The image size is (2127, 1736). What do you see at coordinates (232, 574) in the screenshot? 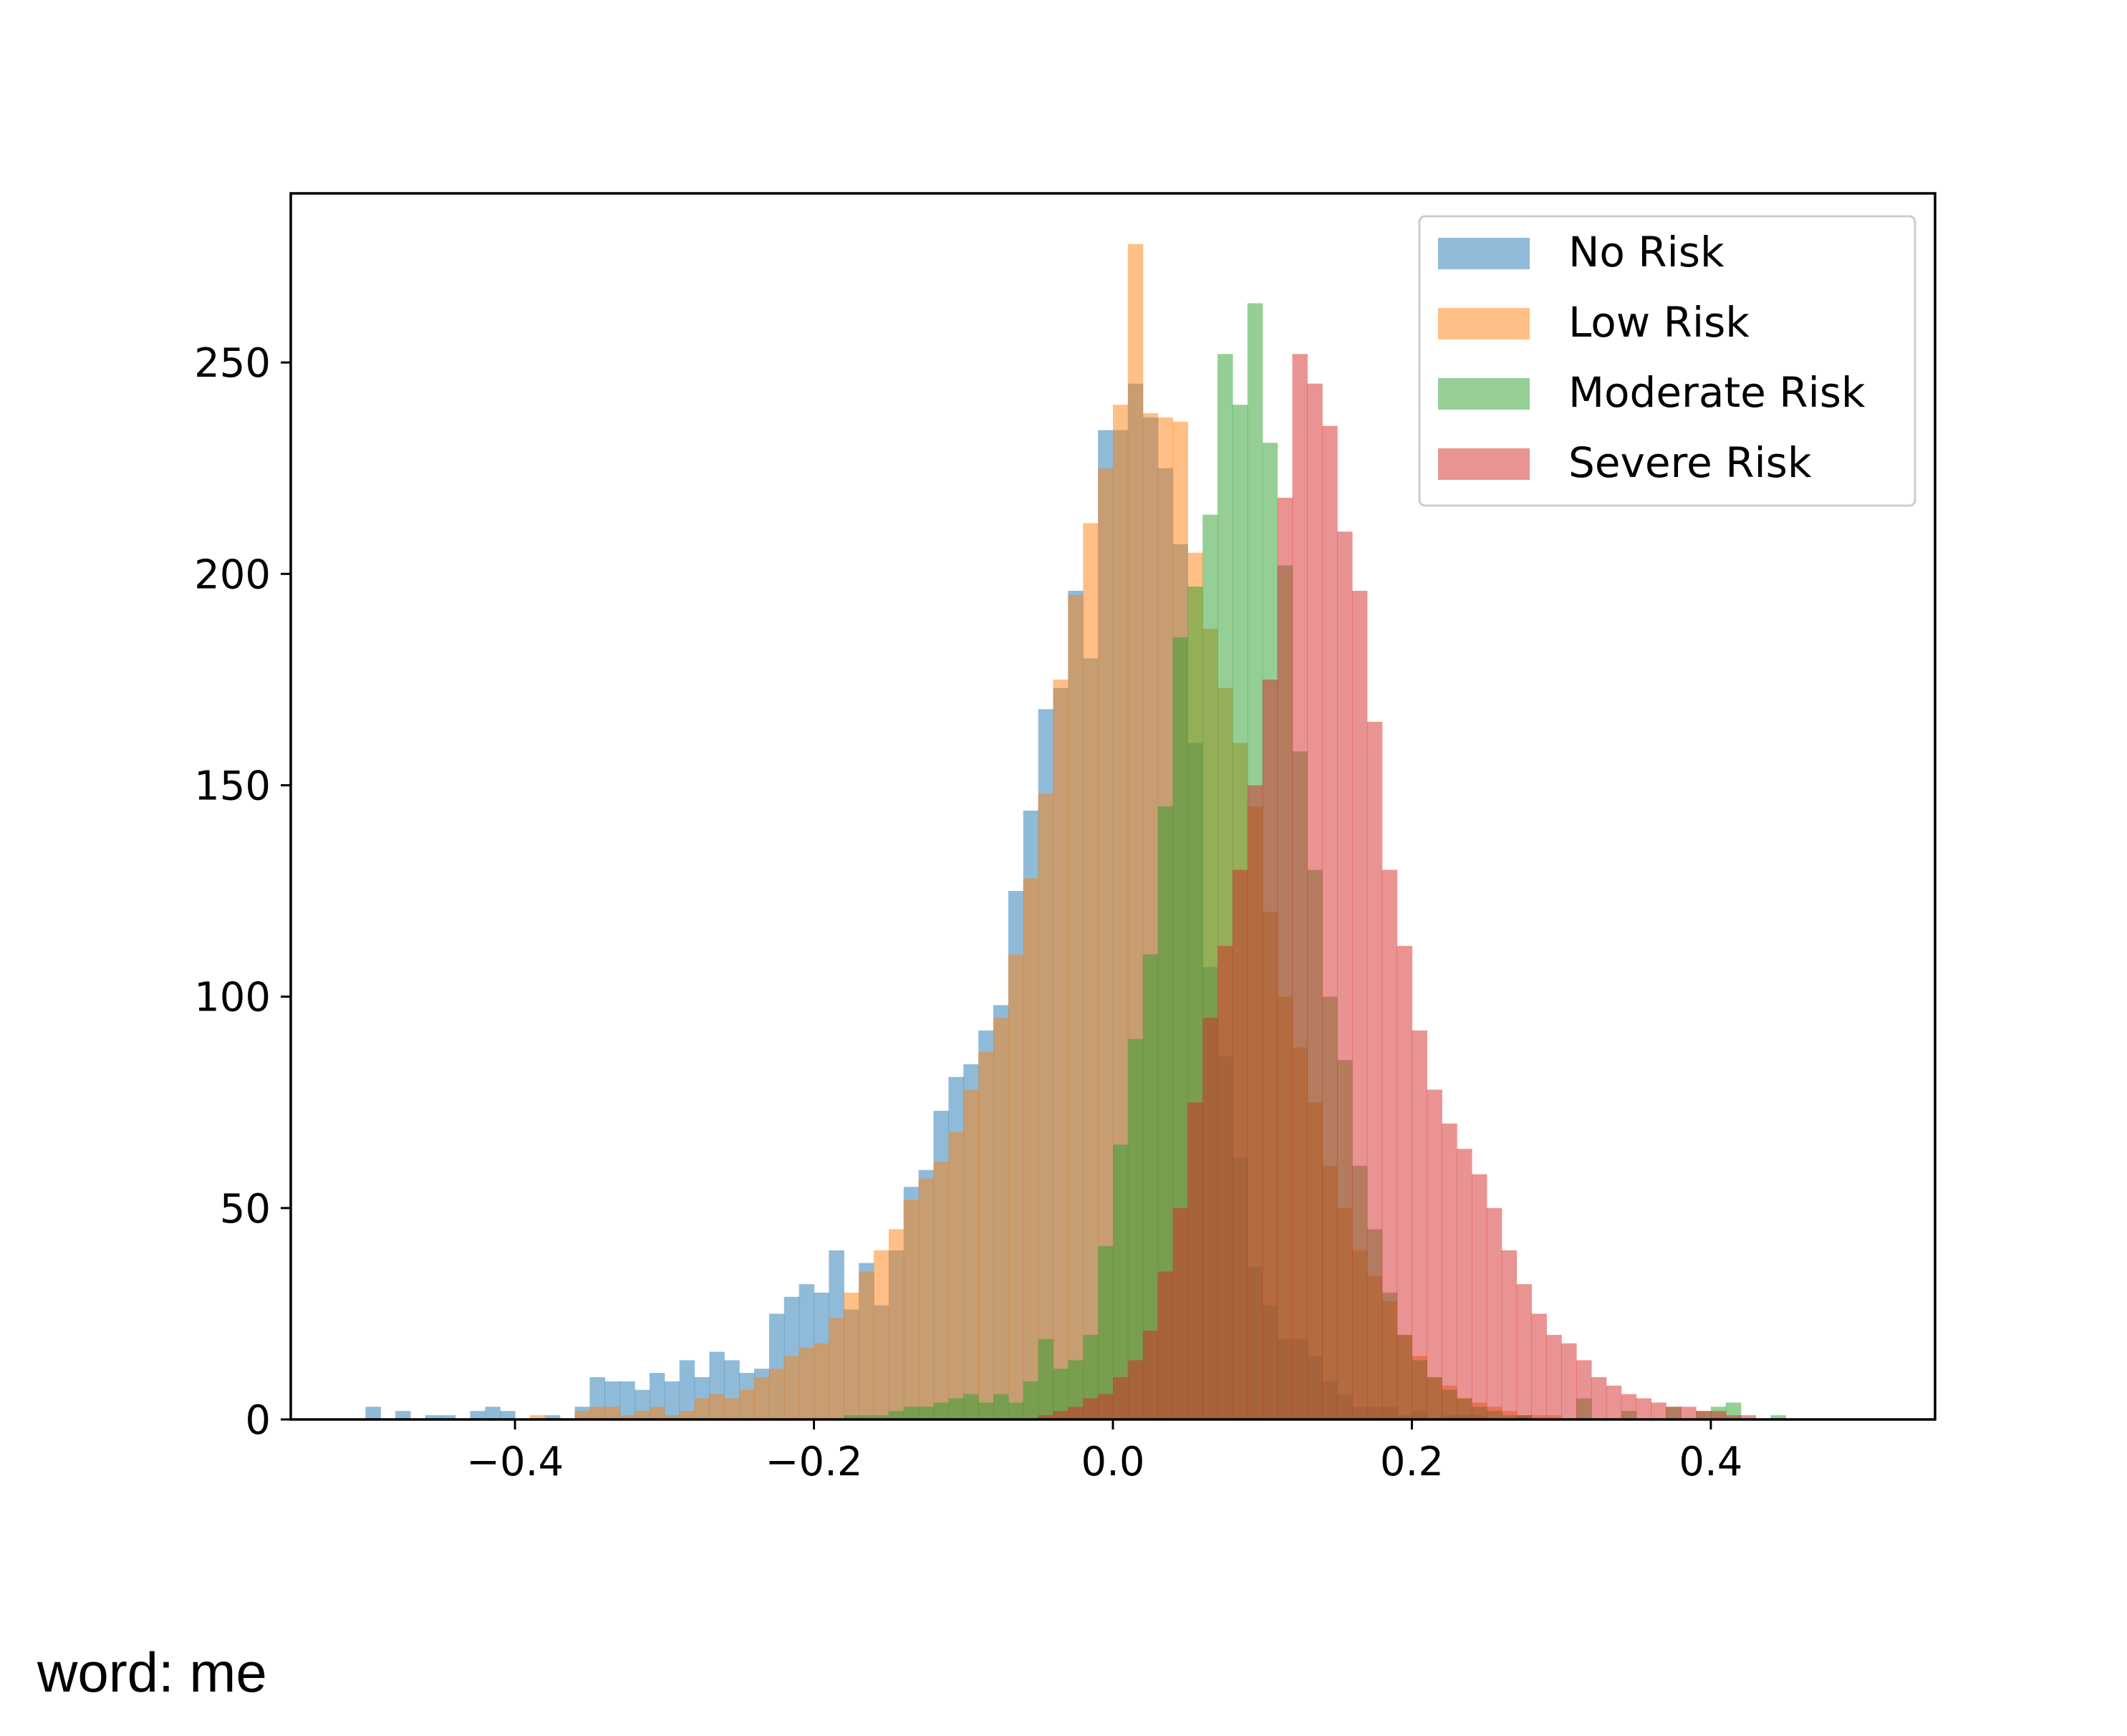
I see `y-tick-label: 200` at bounding box center [232, 574].